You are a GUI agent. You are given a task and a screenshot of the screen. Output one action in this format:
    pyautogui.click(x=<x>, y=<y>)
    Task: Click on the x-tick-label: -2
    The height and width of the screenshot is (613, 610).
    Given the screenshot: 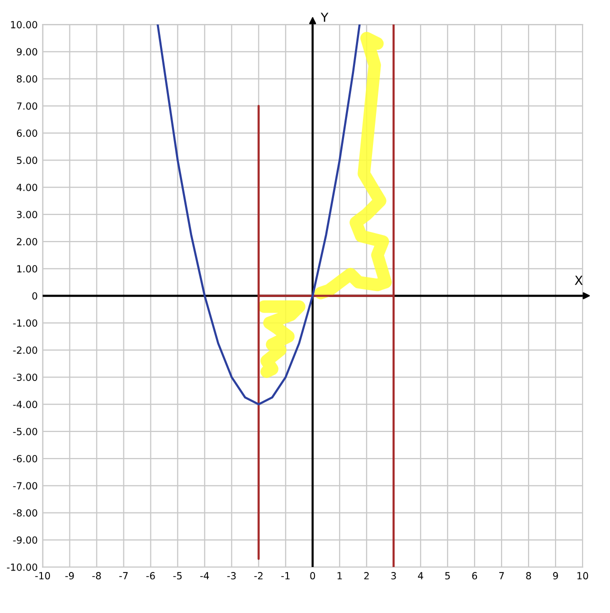 What is the action you would take?
    pyautogui.click(x=258, y=576)
    